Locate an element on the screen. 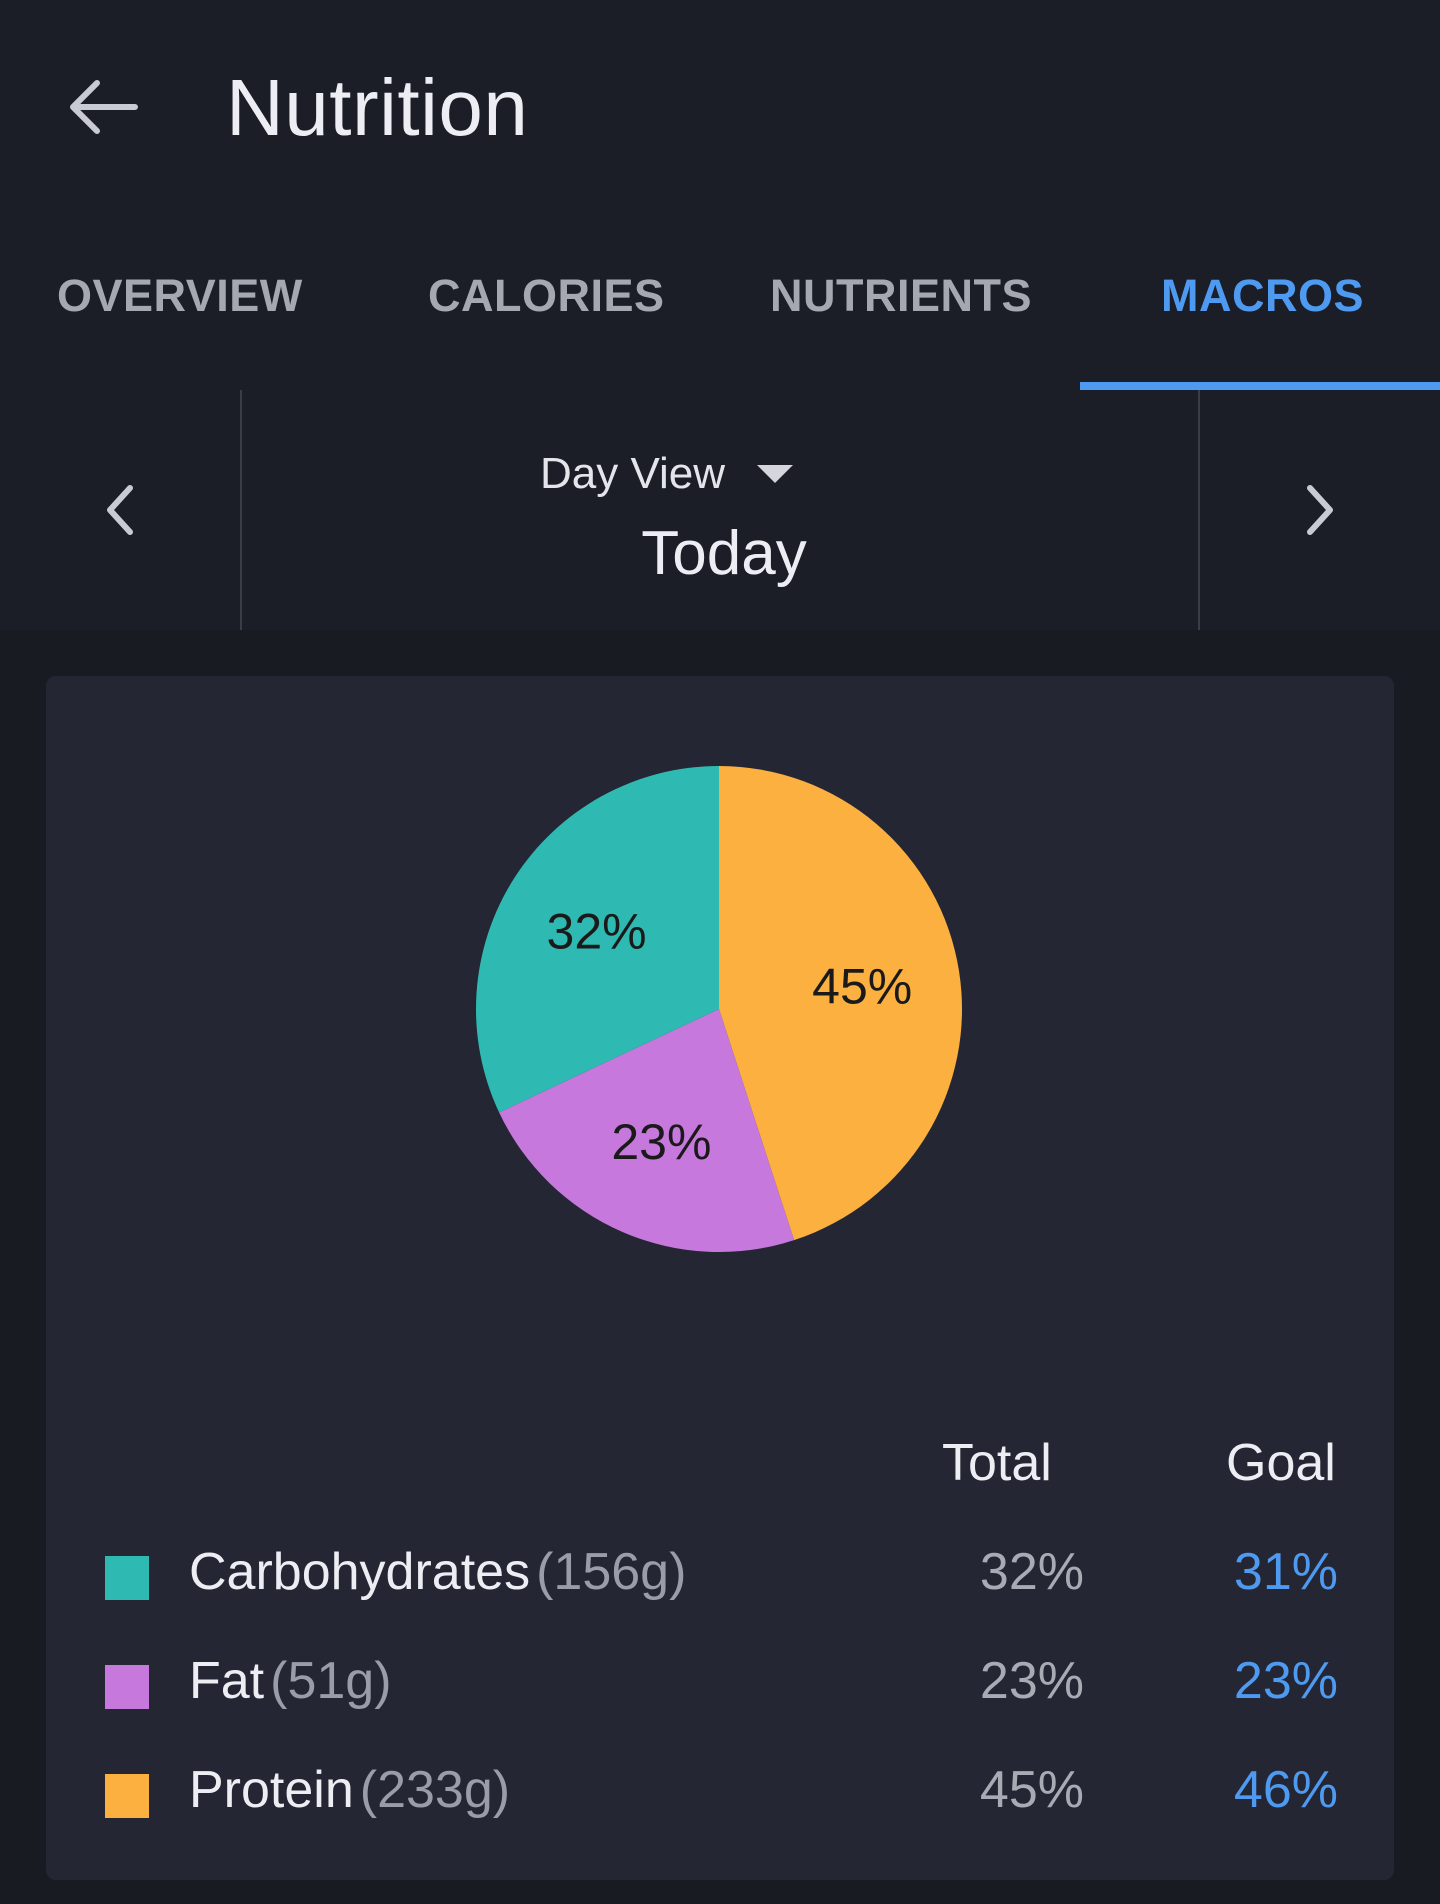 Image resolution: width=1440 pixels, height=1904 pixels. chevron-left-icon is located at coordinates (120, 510).